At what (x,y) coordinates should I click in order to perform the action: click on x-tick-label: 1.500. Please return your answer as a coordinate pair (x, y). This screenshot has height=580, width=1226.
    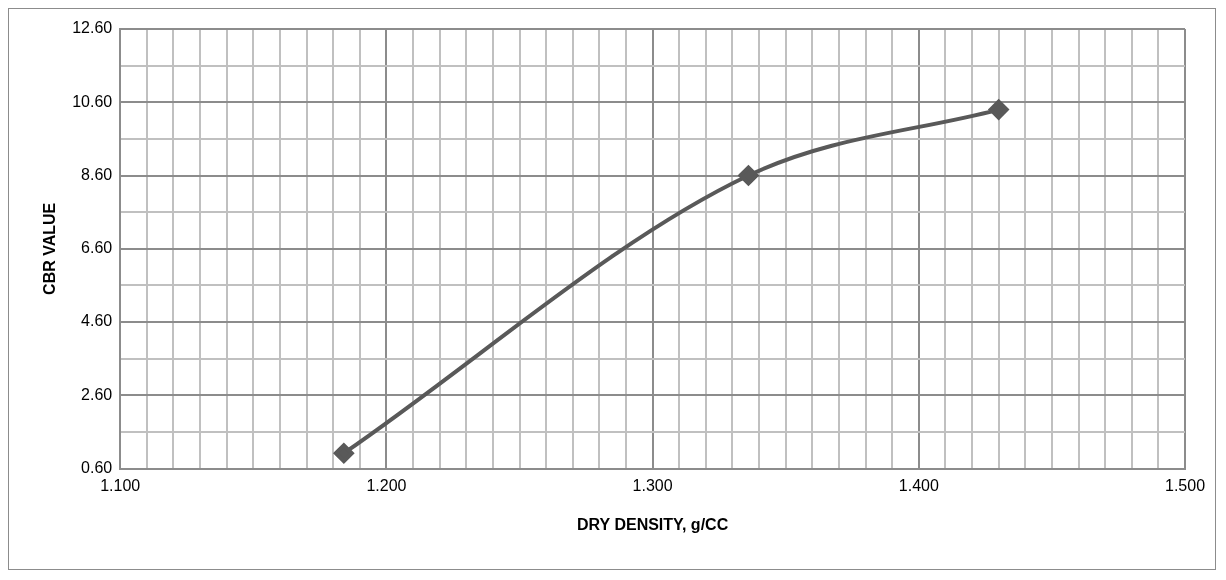
    Looking at the image, I should click on (1185, 485).